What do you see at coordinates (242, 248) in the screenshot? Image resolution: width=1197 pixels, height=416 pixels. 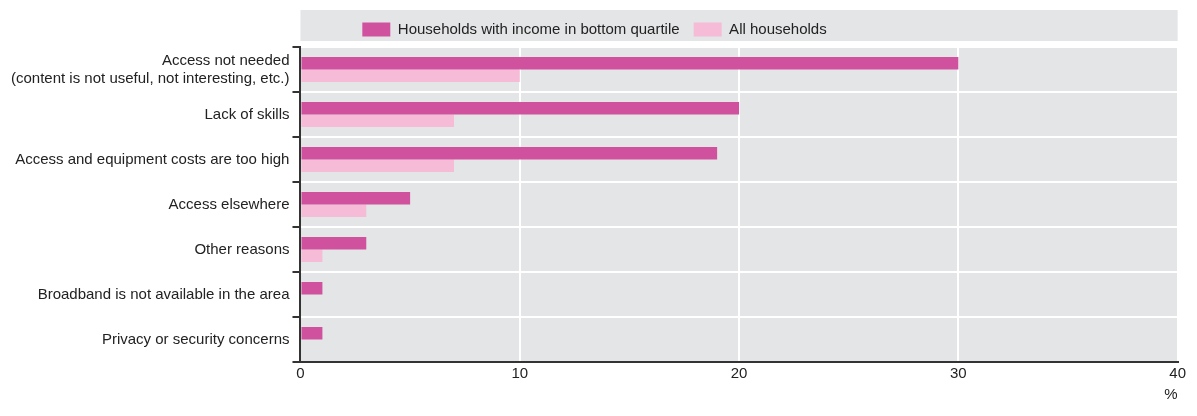 I see `y-tick-label: Other reasons` at bounding box center [242, 248].